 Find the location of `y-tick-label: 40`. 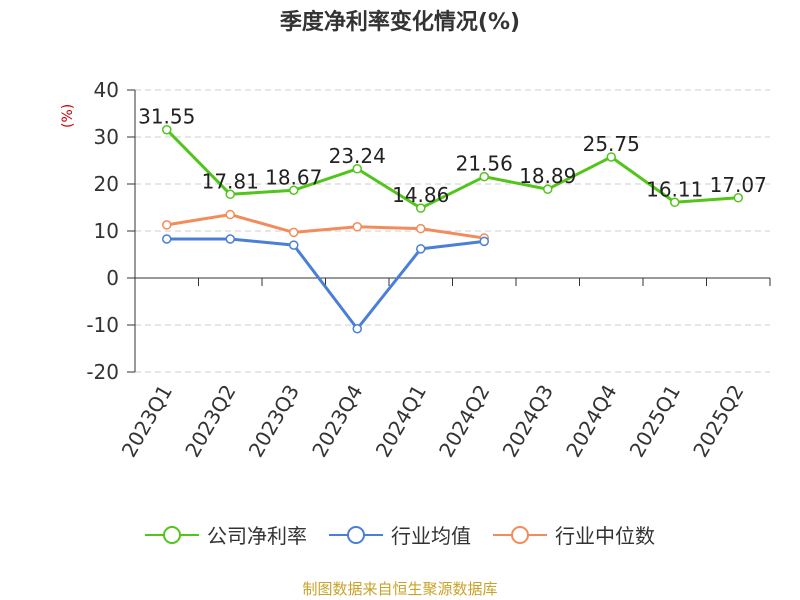

y-tick-label: 40 is located at coordinates (106, 90).